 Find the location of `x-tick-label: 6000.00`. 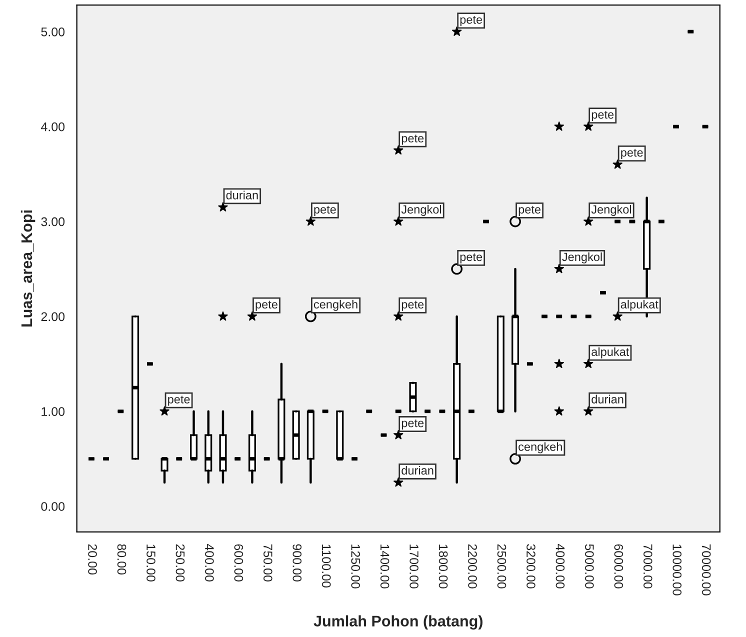

x-tick-label: 6000.00 is located at coordinates (619, 566).